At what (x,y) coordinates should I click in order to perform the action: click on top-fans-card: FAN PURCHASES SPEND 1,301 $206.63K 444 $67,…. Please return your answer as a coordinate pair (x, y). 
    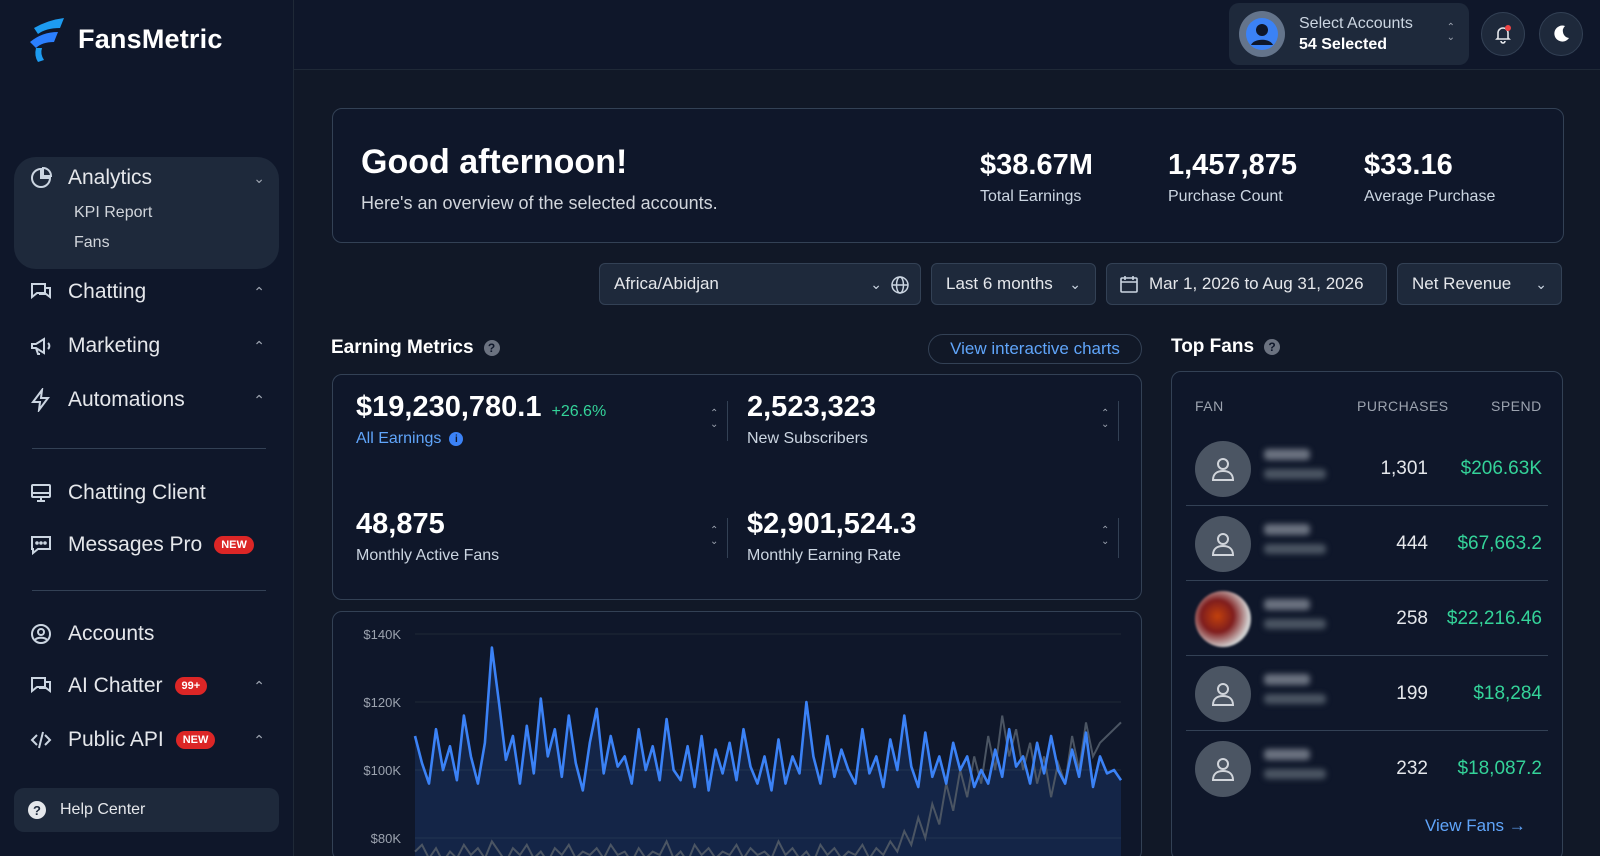
    Looking at the image, I should click on (1367, 613).